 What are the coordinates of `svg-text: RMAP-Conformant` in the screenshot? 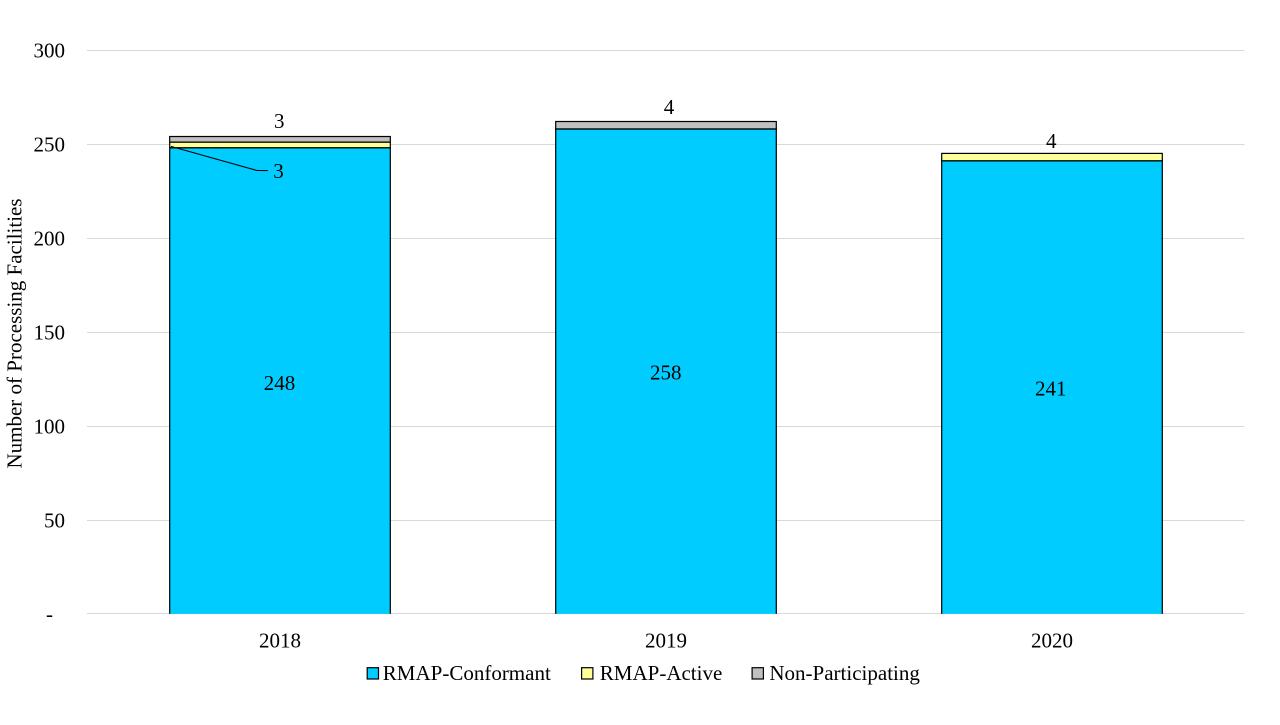 It's located at (467, 673).